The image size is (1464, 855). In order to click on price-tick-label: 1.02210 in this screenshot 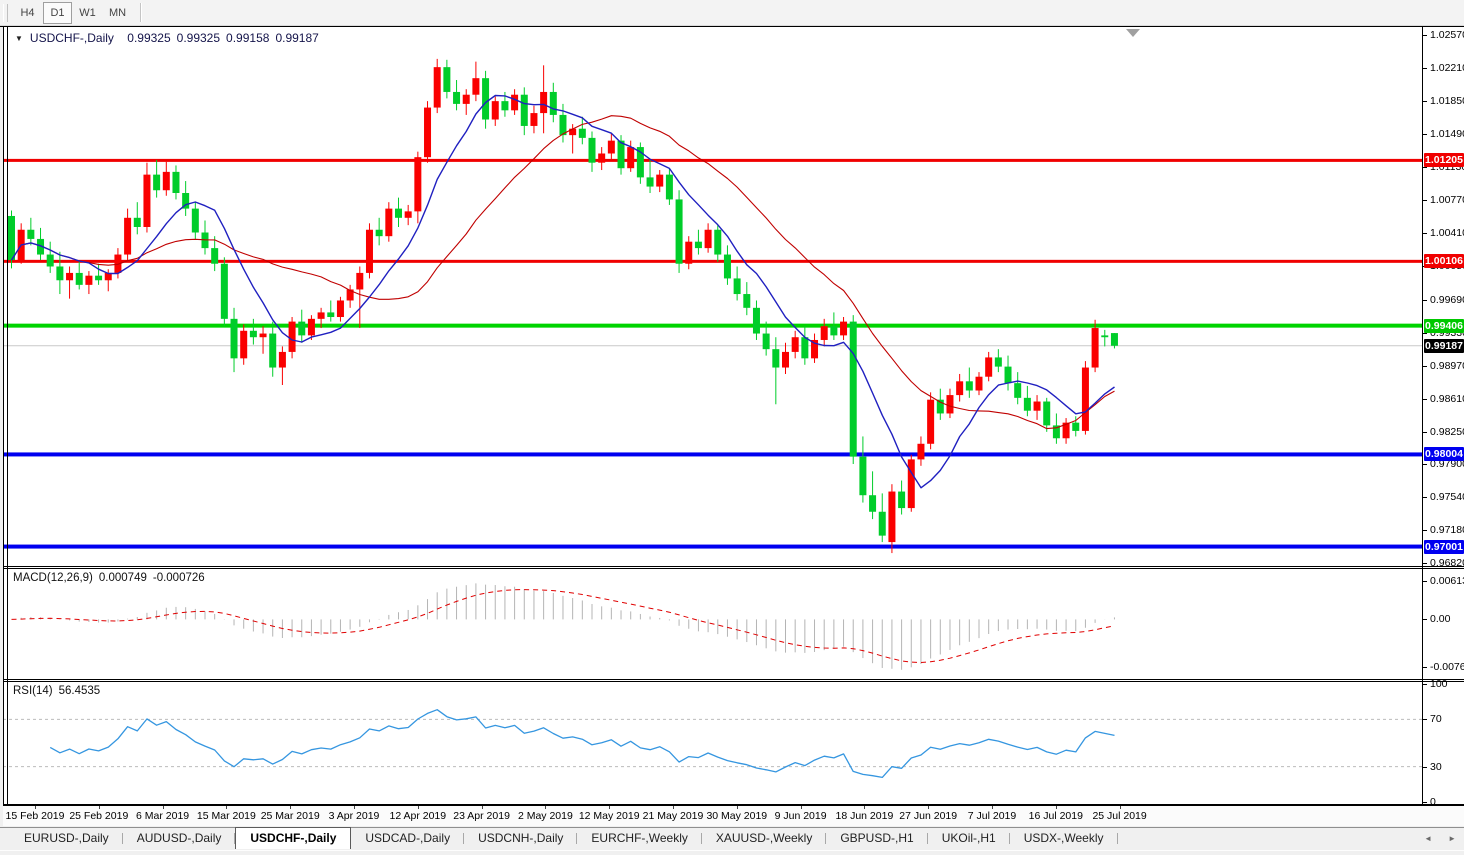, I will do `click(1443, 68)`.